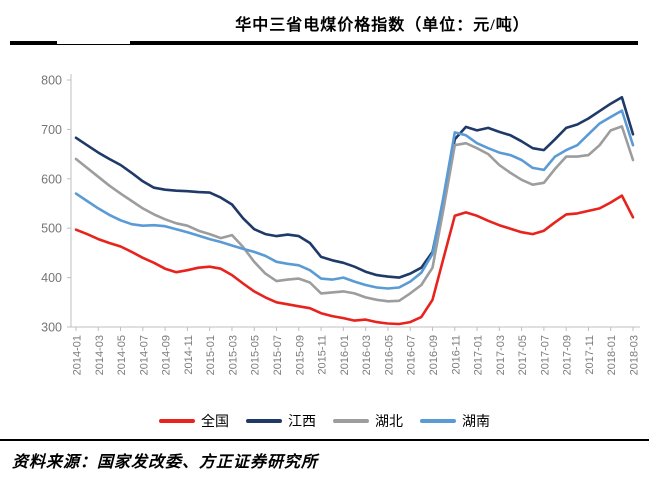  I want to click on x-tick-label: 2016-01, so click(345, 355).